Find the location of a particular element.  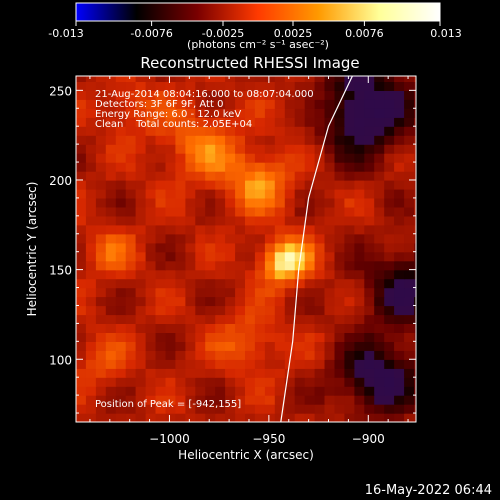

colorbar-gradient is located at coordinates (258, 12).